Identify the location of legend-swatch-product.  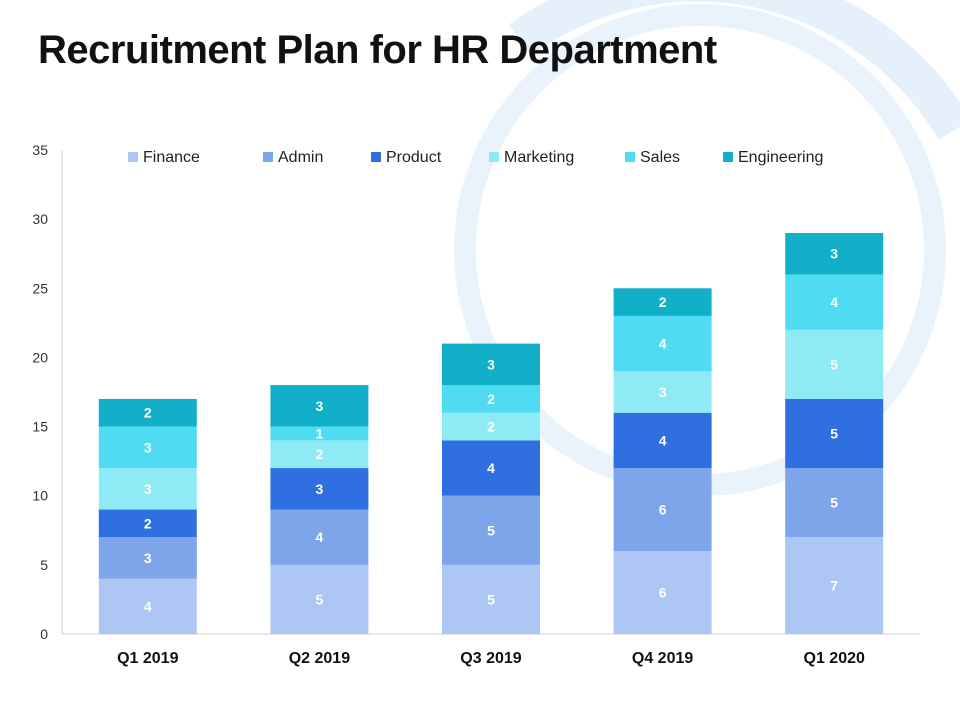
(376, 157).